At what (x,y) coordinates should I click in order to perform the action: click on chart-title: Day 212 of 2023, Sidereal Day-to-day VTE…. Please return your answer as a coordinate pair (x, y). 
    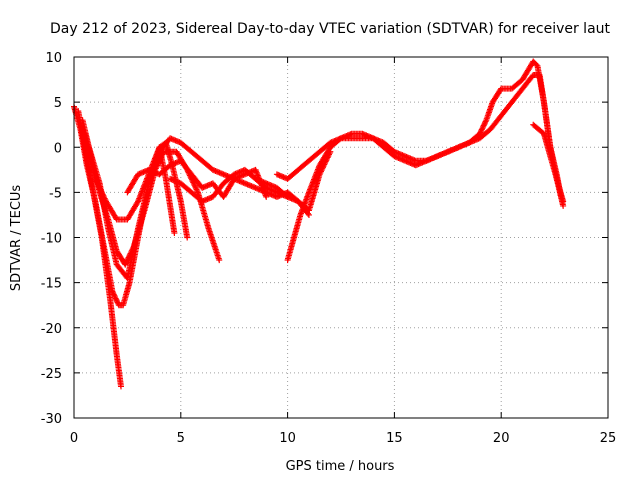
    Looking at the image, I should click on (330, 29).